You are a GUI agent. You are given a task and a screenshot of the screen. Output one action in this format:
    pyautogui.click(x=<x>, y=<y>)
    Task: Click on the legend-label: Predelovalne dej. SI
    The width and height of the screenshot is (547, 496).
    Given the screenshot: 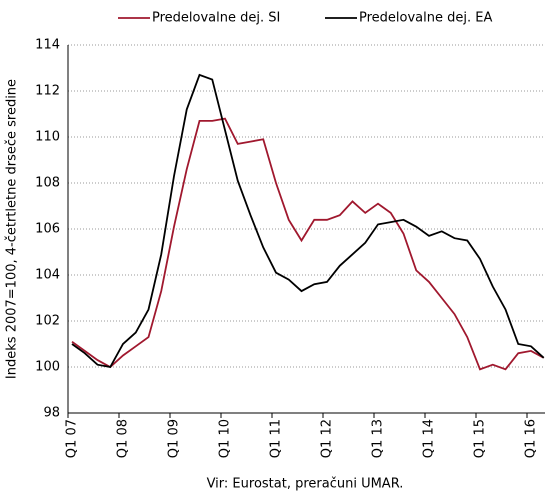 What is the action you would take?
    pyautogui.click(x=216, y=18)
    